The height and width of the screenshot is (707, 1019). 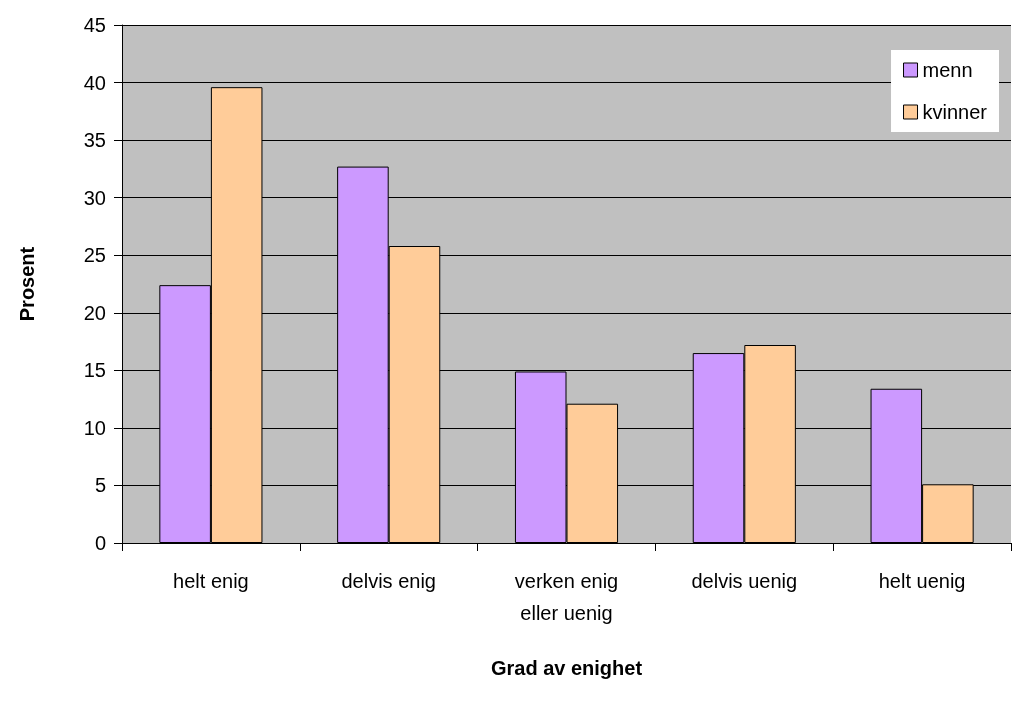 What do you see at coordinates (94, 312) in the screenshot?
I see `y-tick-label: 20` at bounding box center [94, 312].